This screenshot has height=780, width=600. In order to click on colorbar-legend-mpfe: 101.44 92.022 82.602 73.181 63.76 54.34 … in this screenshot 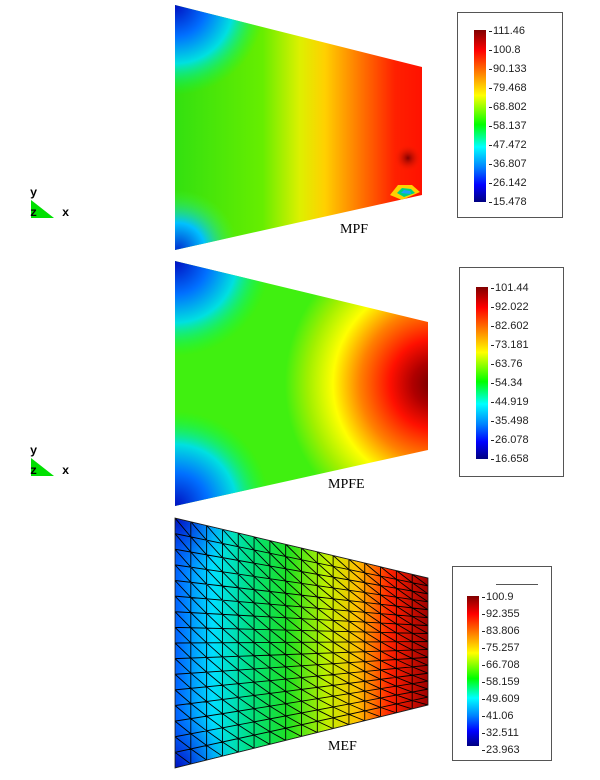, I will do `click(511, 372)`.